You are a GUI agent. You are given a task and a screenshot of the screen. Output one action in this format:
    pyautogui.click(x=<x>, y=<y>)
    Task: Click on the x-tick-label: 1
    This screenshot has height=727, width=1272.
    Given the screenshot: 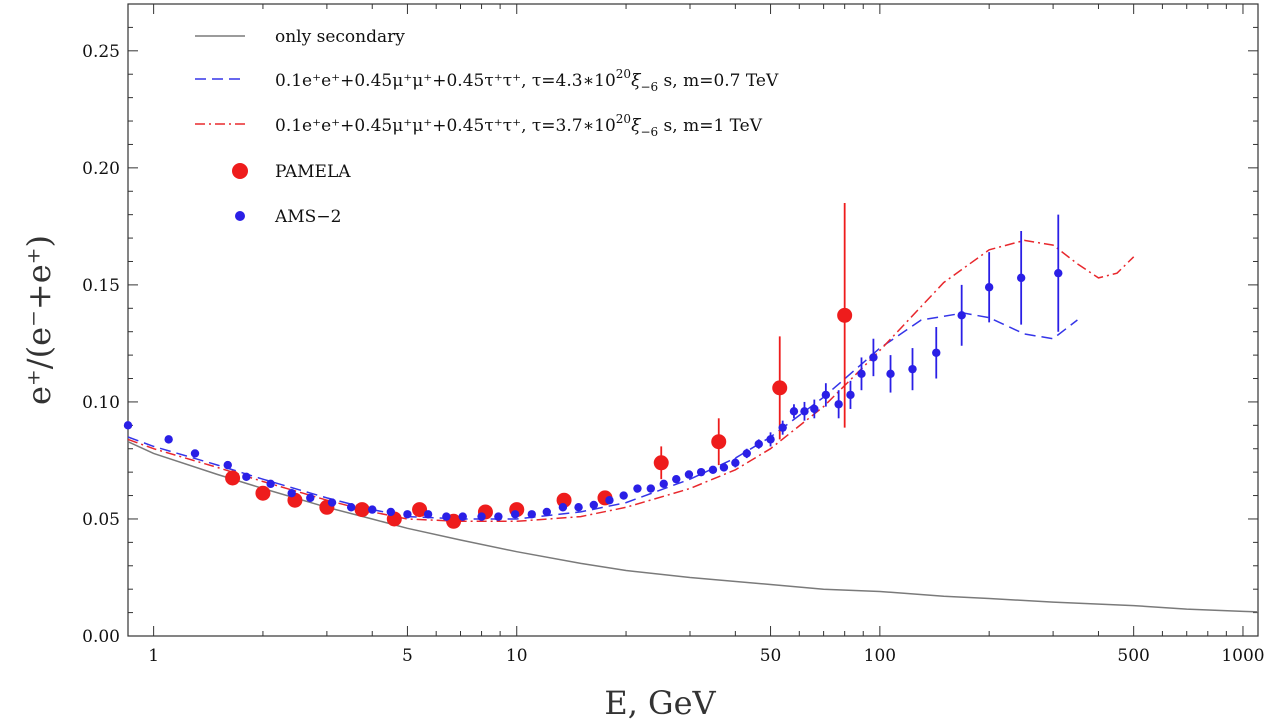 What is the action you would take?
    pyautogui.click(x=153, y=656)
    